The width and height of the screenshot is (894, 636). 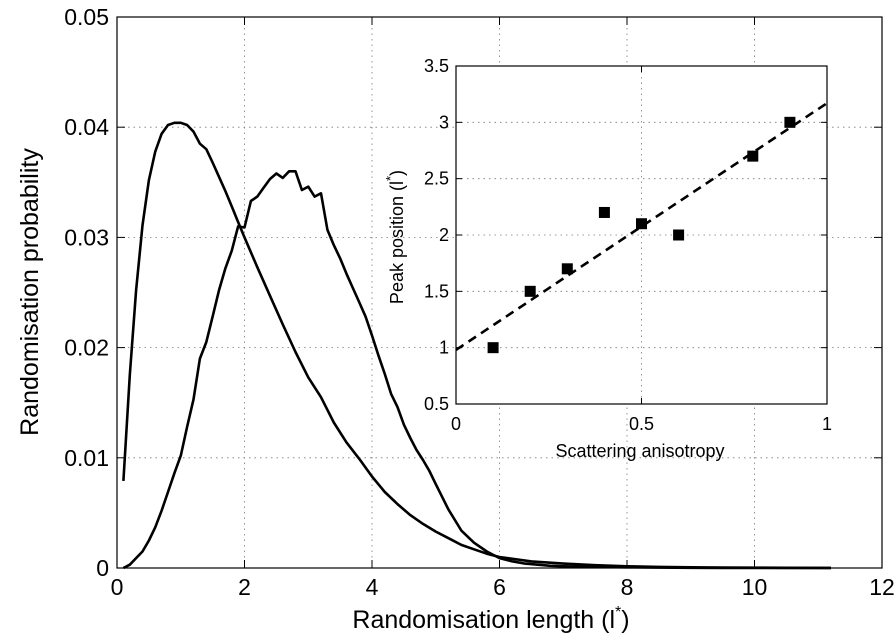 I want to click on inset-y-tick-label: 2.5, so click(x=436, y=179).